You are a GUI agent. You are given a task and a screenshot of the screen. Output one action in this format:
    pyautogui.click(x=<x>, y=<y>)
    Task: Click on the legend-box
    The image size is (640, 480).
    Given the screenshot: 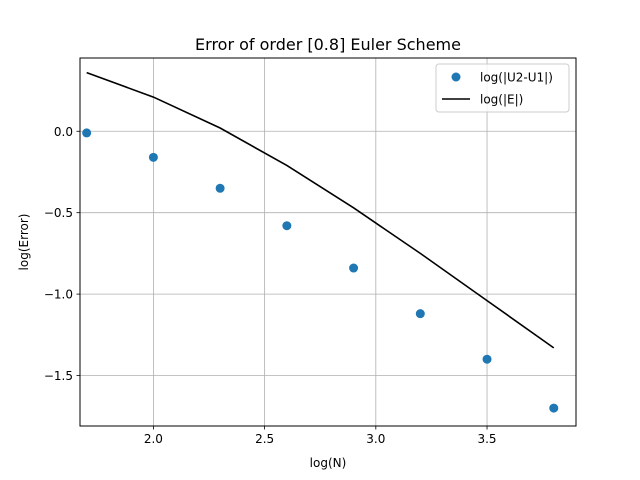 What is the action you would take?
    pyautogui.click(x=502, y=88)
    